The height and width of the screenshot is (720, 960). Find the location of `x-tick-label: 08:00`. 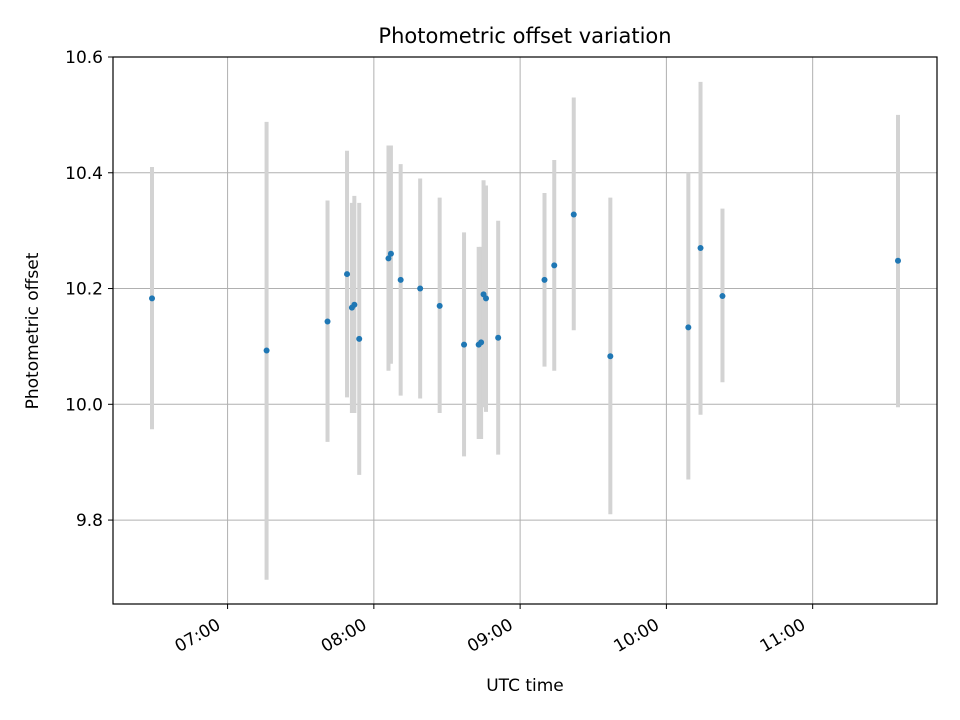

x-tick-label: 08:00 is located at coordinates (344, 636).